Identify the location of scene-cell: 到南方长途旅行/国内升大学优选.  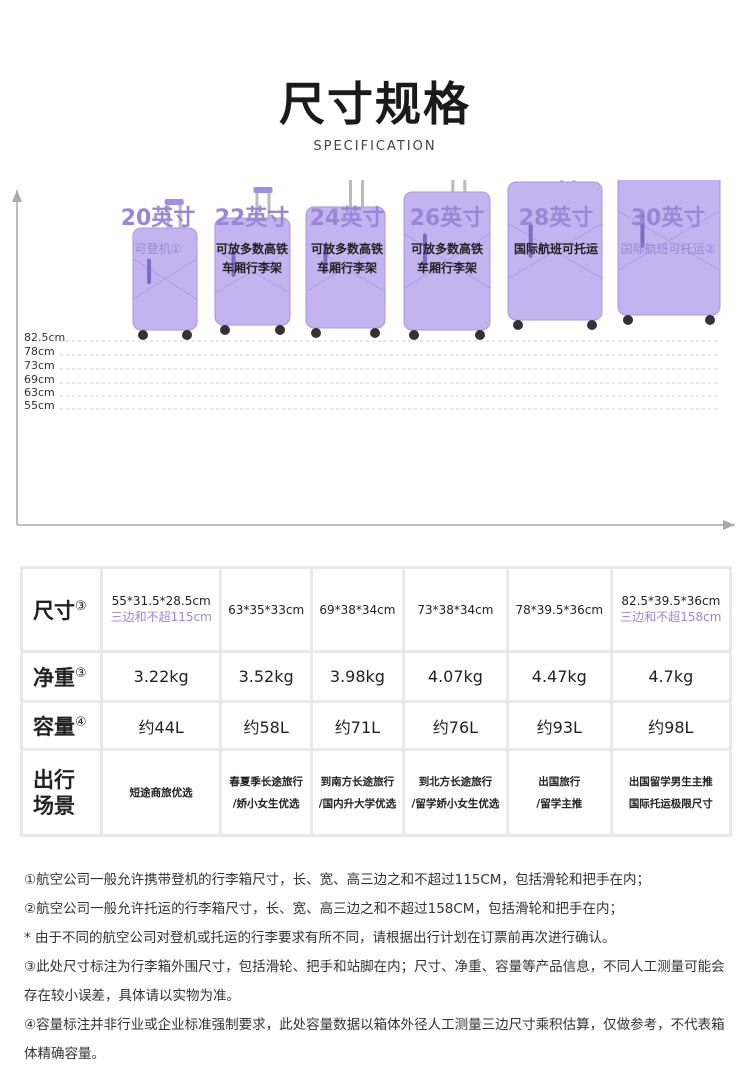
(357, 792).